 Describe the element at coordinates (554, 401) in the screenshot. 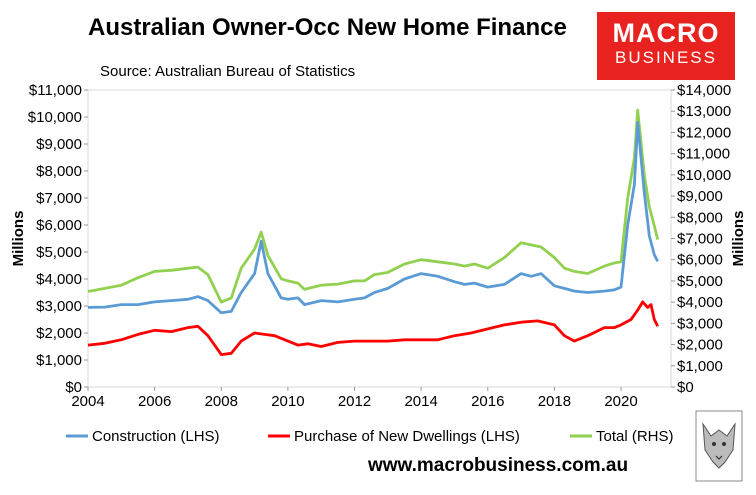

I see `x-tick-label: 2018` at that location.